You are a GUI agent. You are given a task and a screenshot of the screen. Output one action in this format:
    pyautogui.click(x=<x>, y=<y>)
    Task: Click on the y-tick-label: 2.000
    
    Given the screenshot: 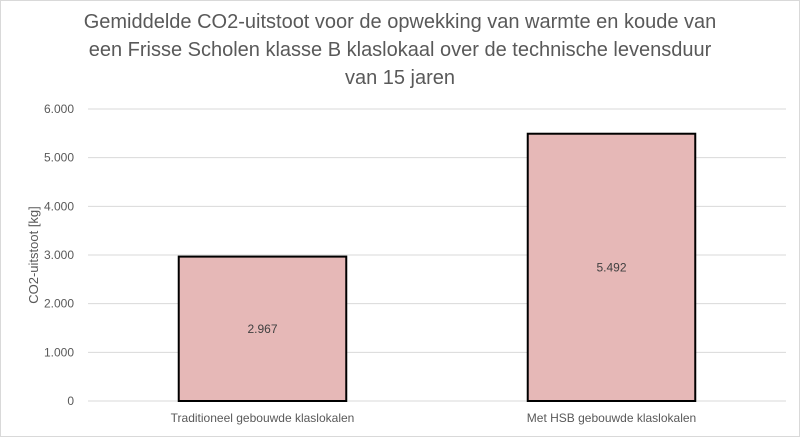 What is the action you would take?
    pyautogui.click(x=59, y=304)
    